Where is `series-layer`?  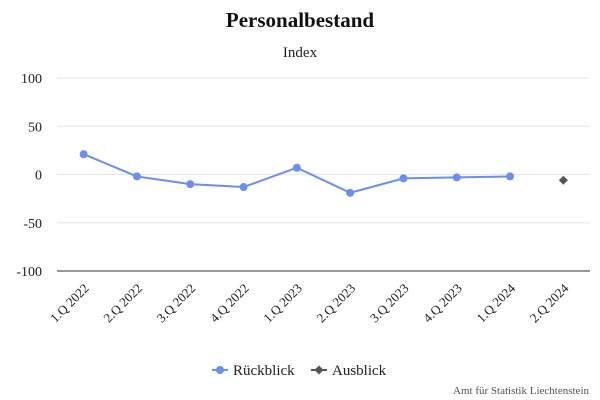
series-layer is located at coordinates (323, 173).